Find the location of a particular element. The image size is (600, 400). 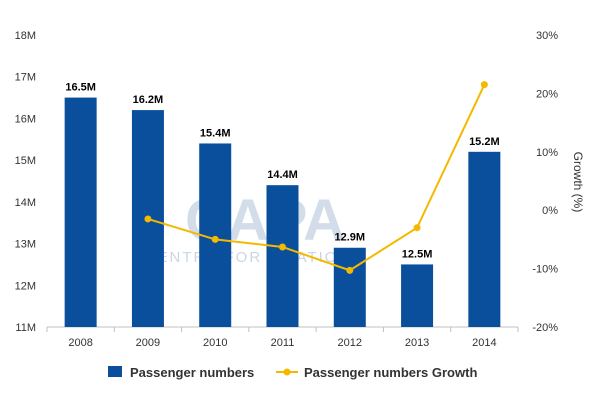

bar-2013 is located at coordinates (417, 295).